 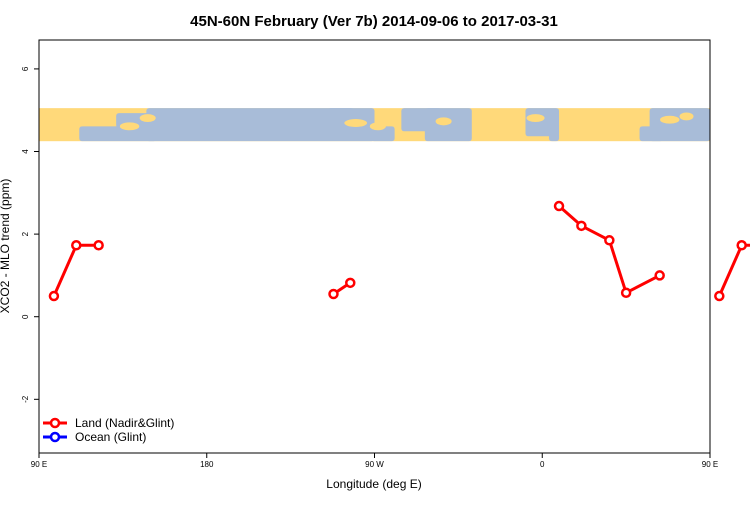 What do you see at coordinates (124, 423) in the screenshot?
I see `legend-label-0: Land (Nadir&Glint)` at bounding box center [124, 423].